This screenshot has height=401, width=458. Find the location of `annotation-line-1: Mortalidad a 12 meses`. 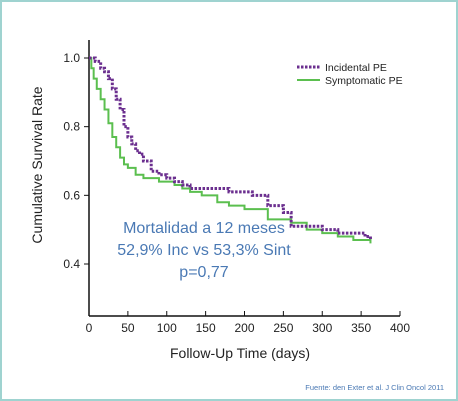

annotation-line-1: Mortalidad a 12 meses is located at coordinates (204, 228).